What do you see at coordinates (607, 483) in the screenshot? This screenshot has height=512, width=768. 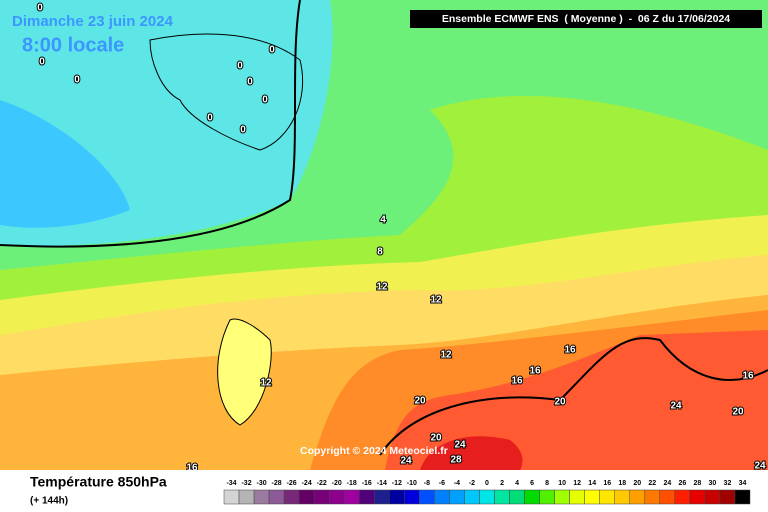 I see `scale-label: 16` at bounding box center [607, 483].